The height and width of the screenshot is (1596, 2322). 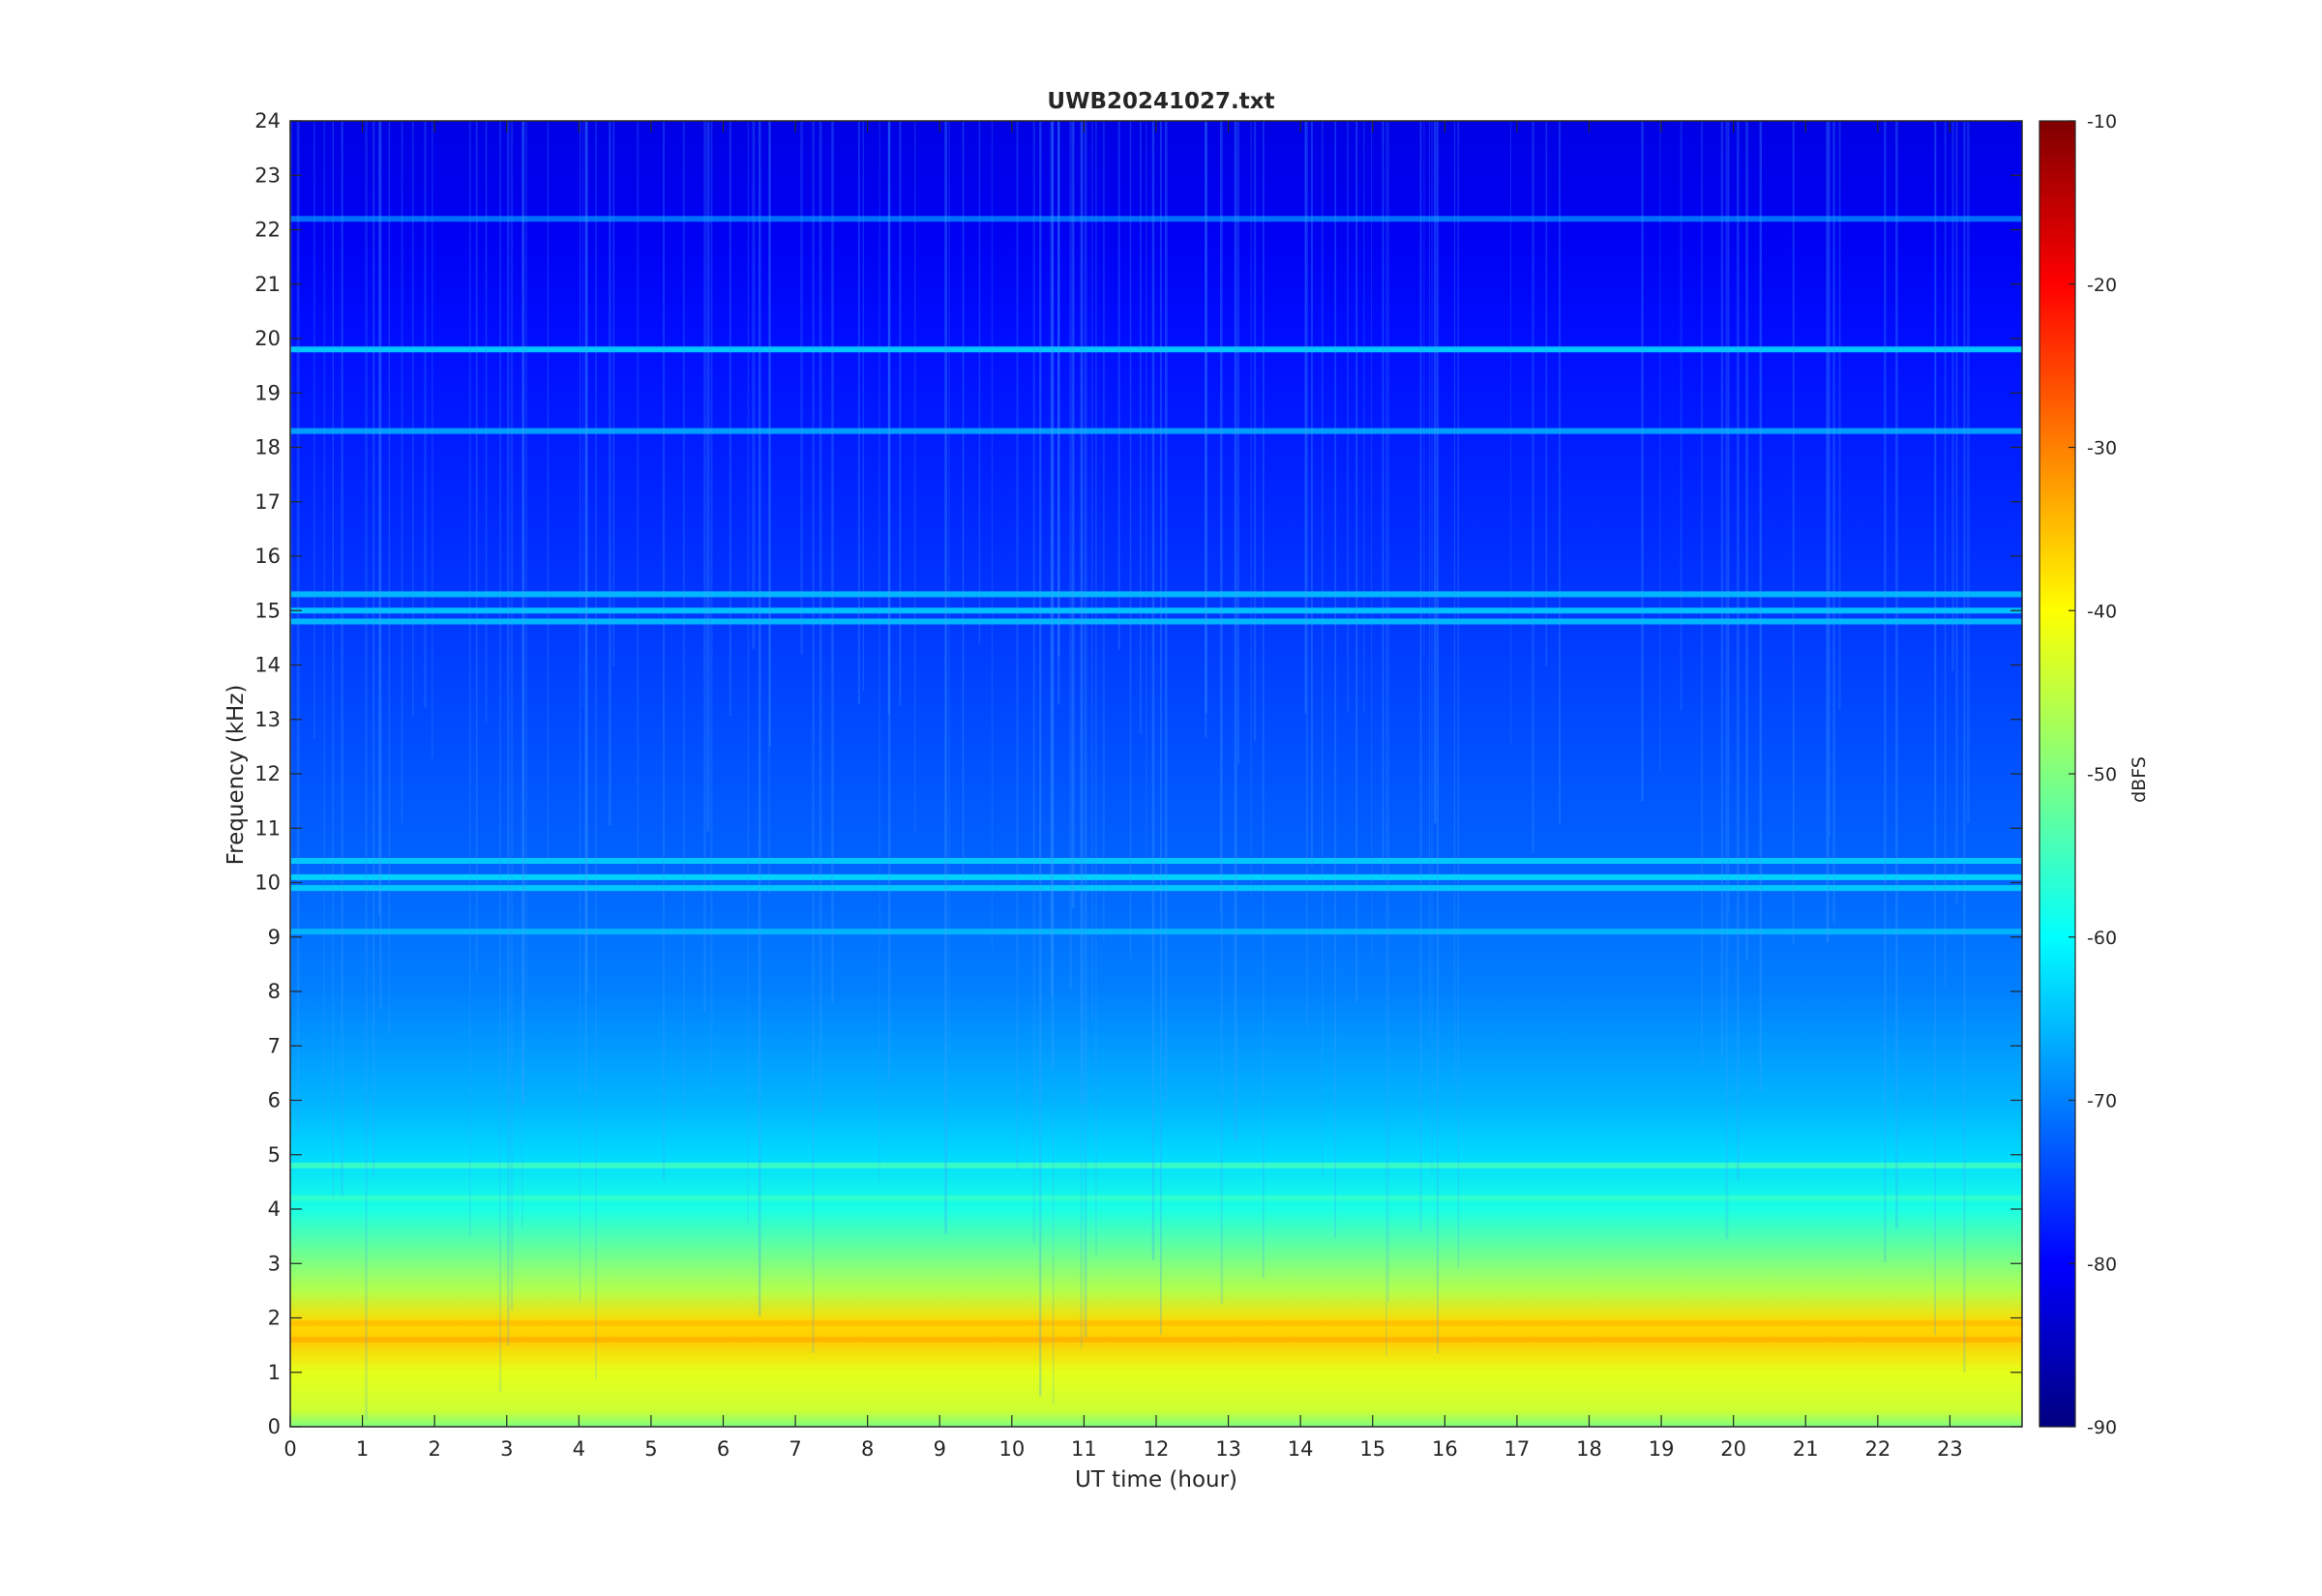 I want to click on y-tick-label: 14, so click(x=267, y=665).